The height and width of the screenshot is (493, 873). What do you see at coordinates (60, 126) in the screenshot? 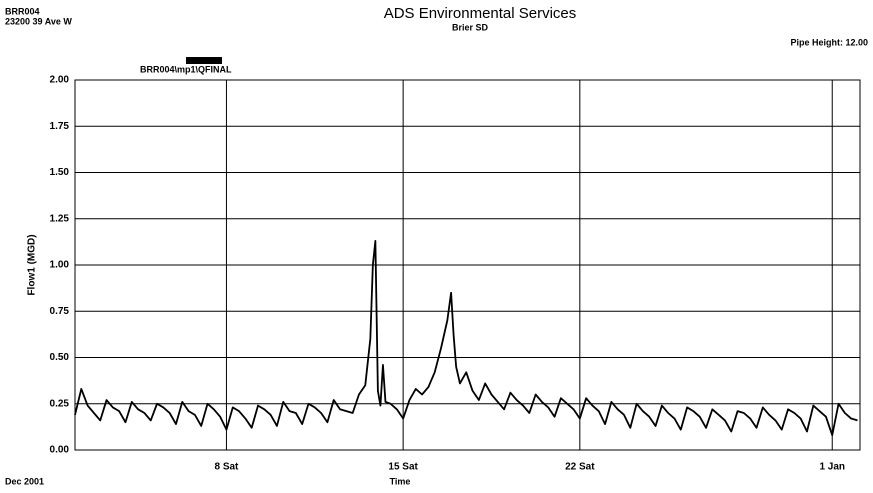
I see `y-tick-label: 1.75` at bounding box center [60, 126].